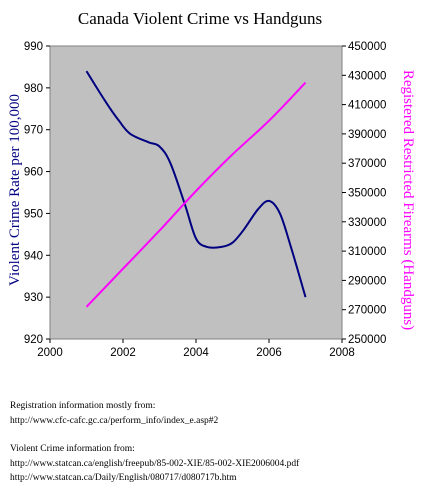  Describe the element at coordinates (37, 193) in the screenshot. I see `left-axis: 920 930 940 950 960 970 980 990` at that location.